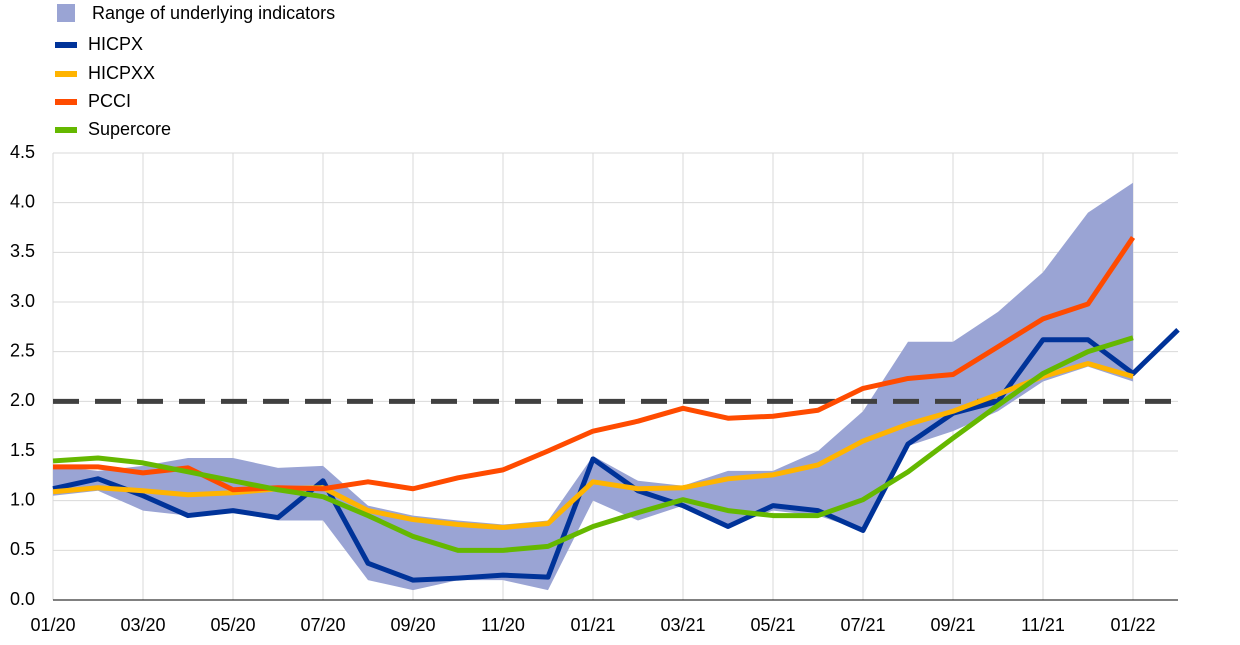 Image resolution: width=1240 pixels, height=645 pixels. Describe the element at coordinates (412, 625) in the screenshot. I see `x-tick-label: 09/20` at that location.